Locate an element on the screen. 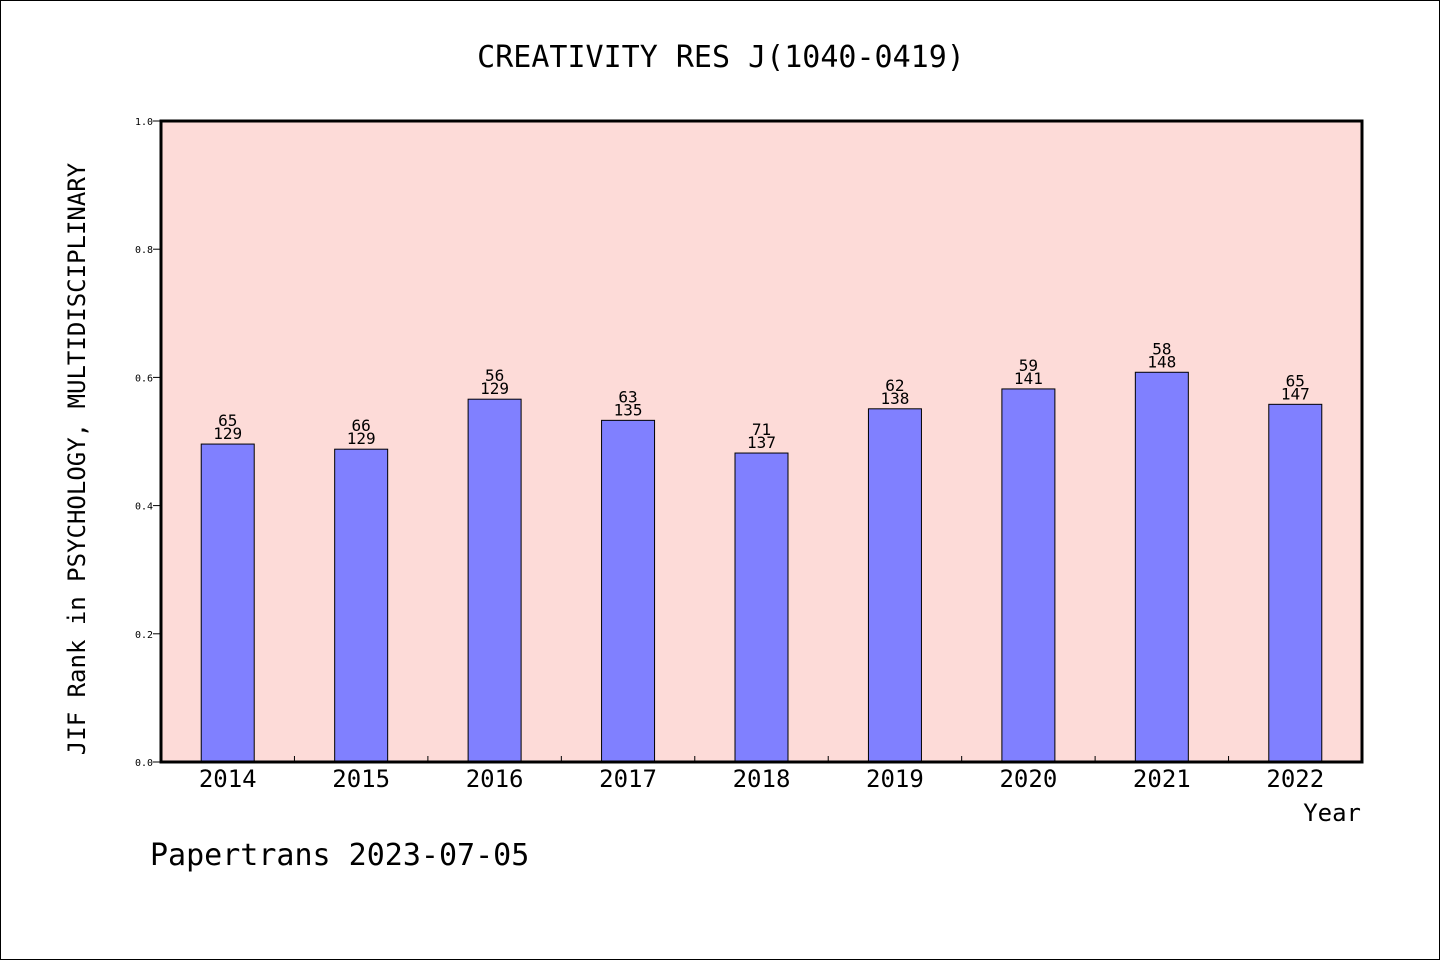 This screenshot has height=961, width=1440. x-tick-label: 2020 is located at coordinates (1028, 779).